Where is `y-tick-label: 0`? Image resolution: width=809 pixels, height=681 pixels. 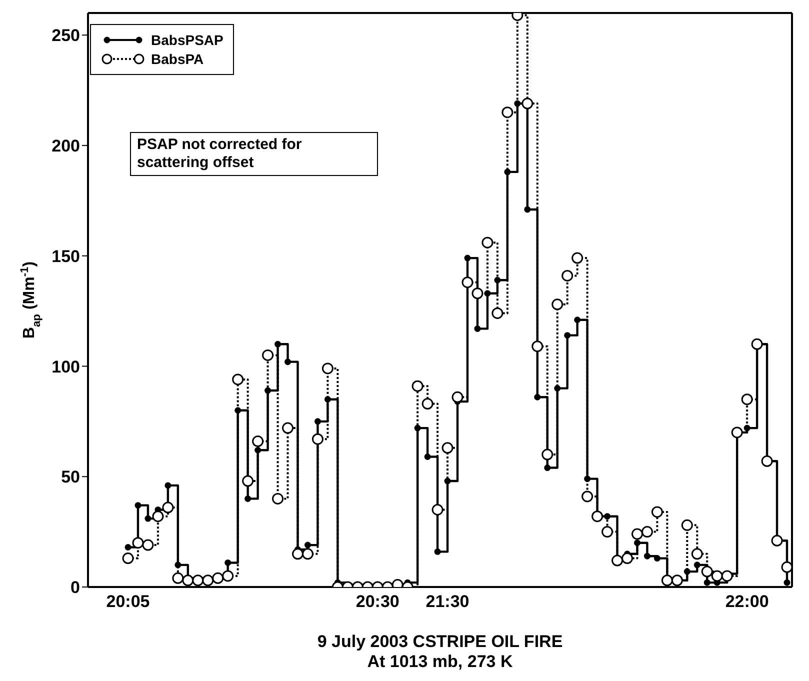 y-tick-label: 0 is located at coordinates (75, 588).